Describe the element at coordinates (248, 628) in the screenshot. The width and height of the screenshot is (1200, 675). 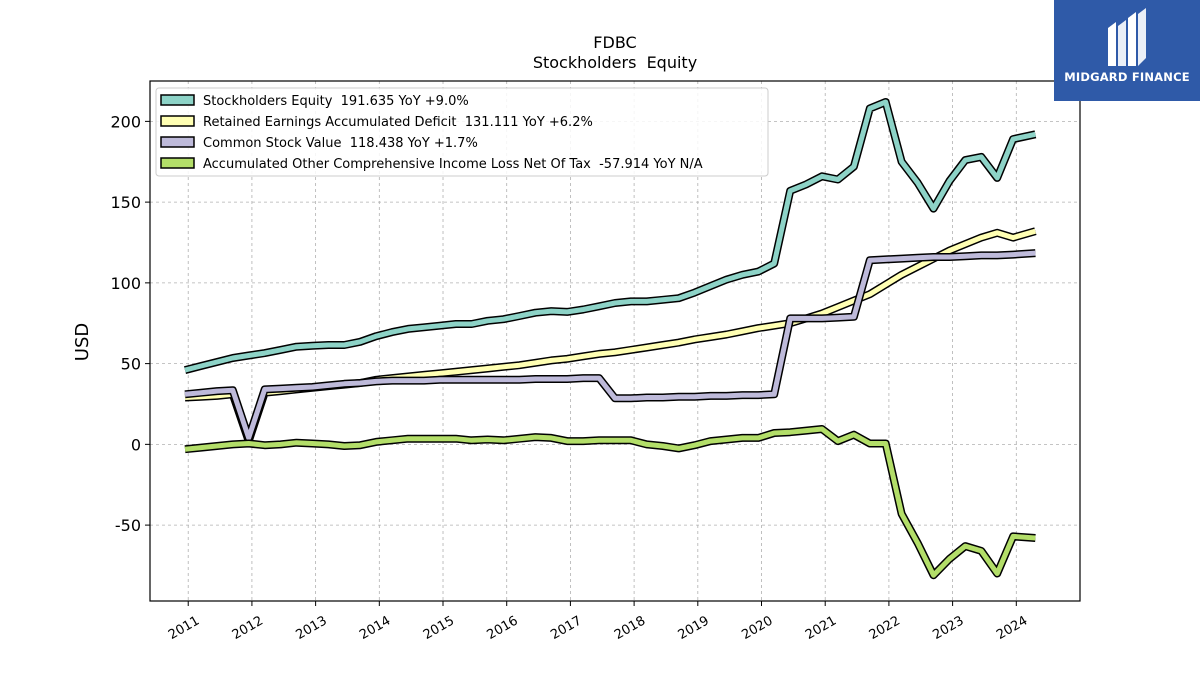
I see `x-tick-label: 2012` at that location.